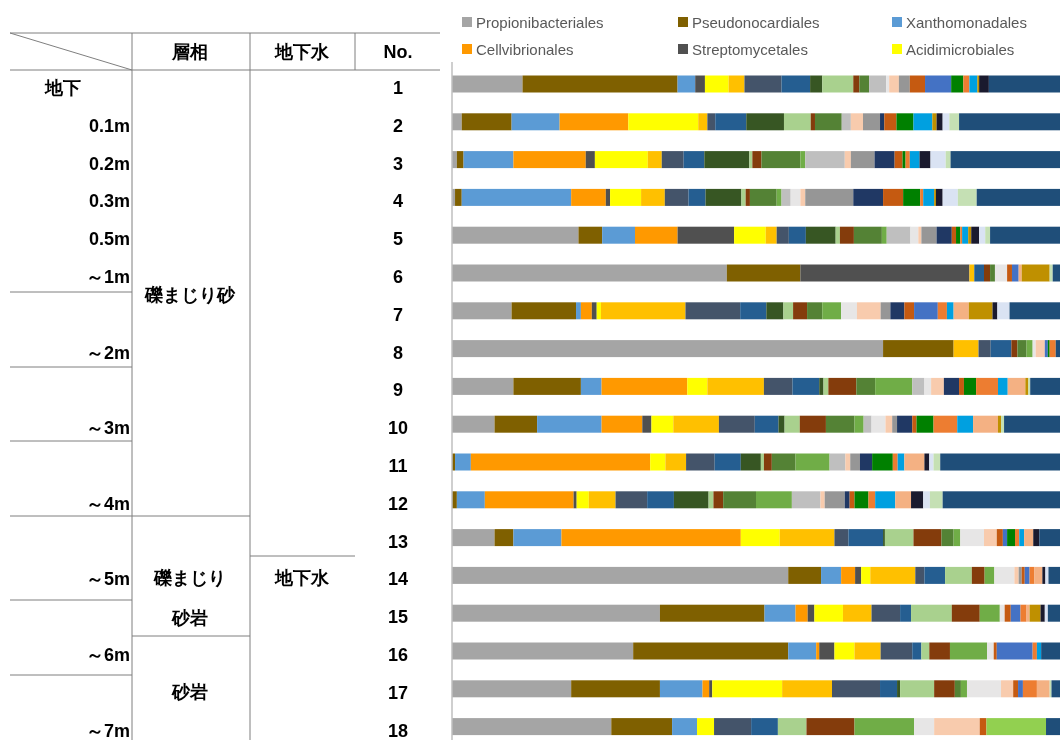 The width and height of the screenshot is (1063, 740). What do you see at coordinates (398, 239) in the screenshot?
I see `y-tick-label: 5` at bounding box center [398, 239].